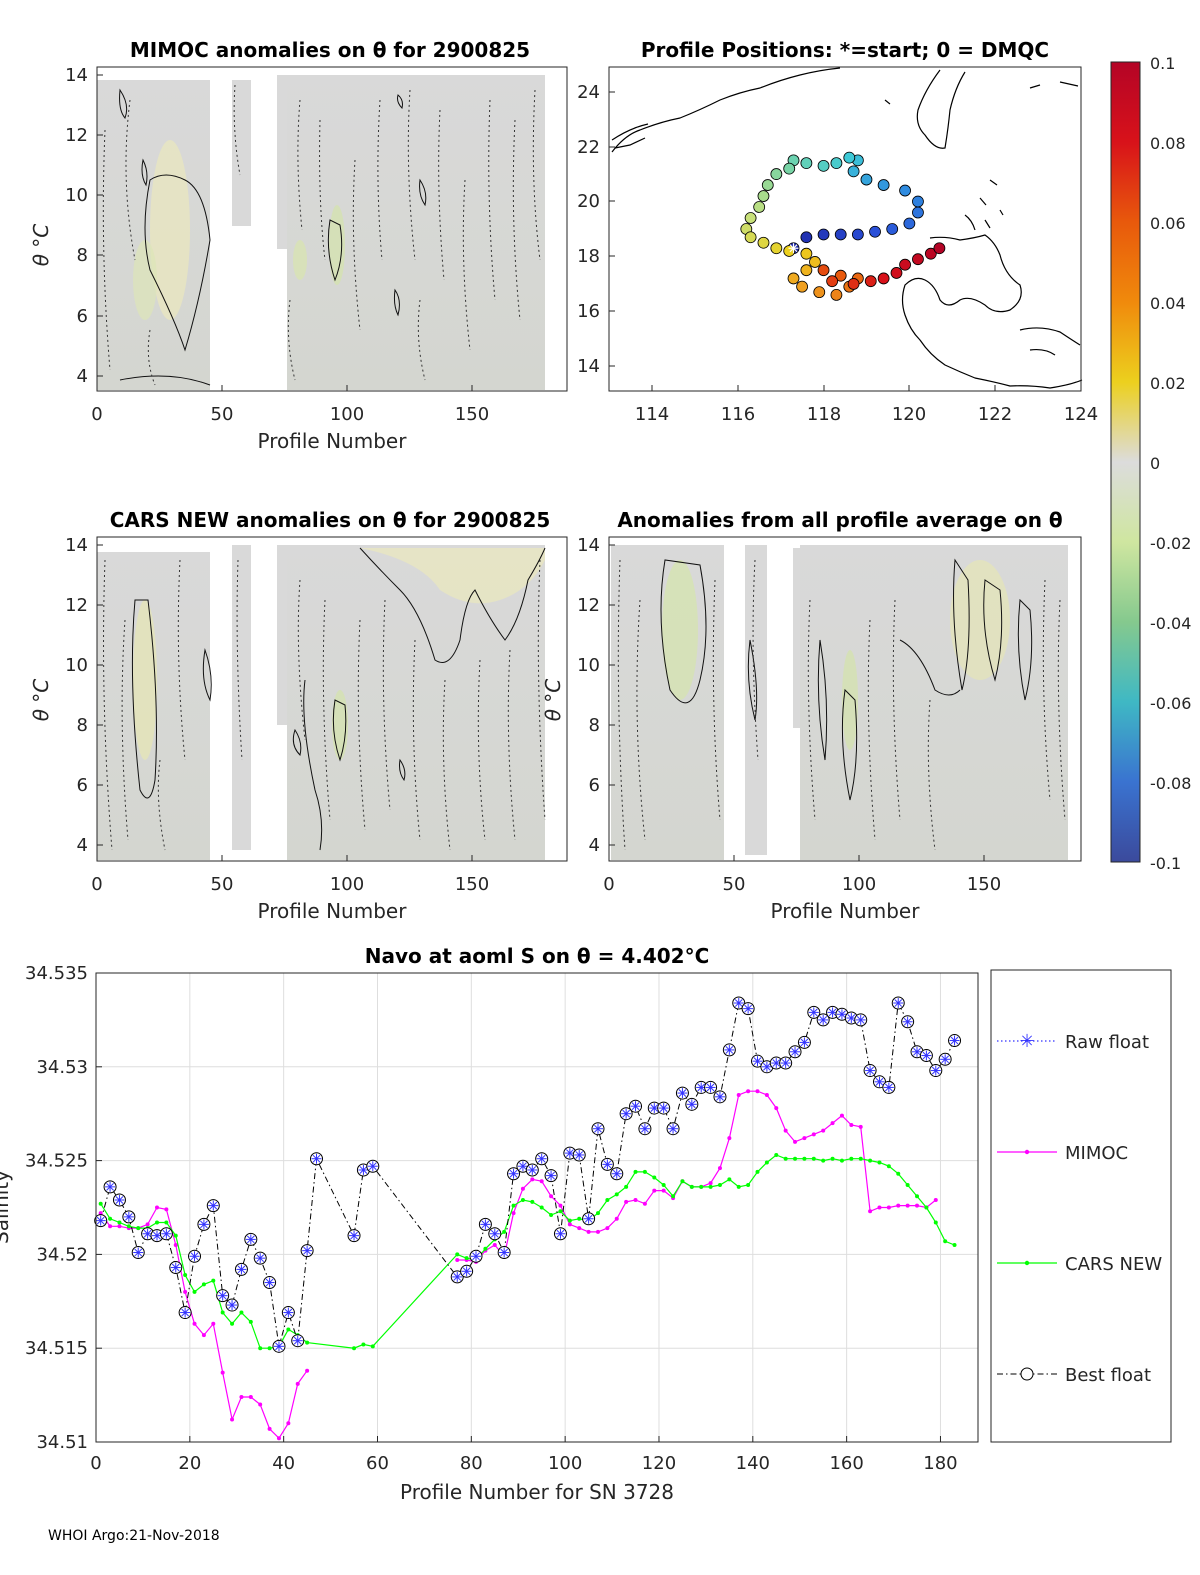  Describe the element at coordinates (284, 702) in the screenshot. I see `cars-ticks` at that location.